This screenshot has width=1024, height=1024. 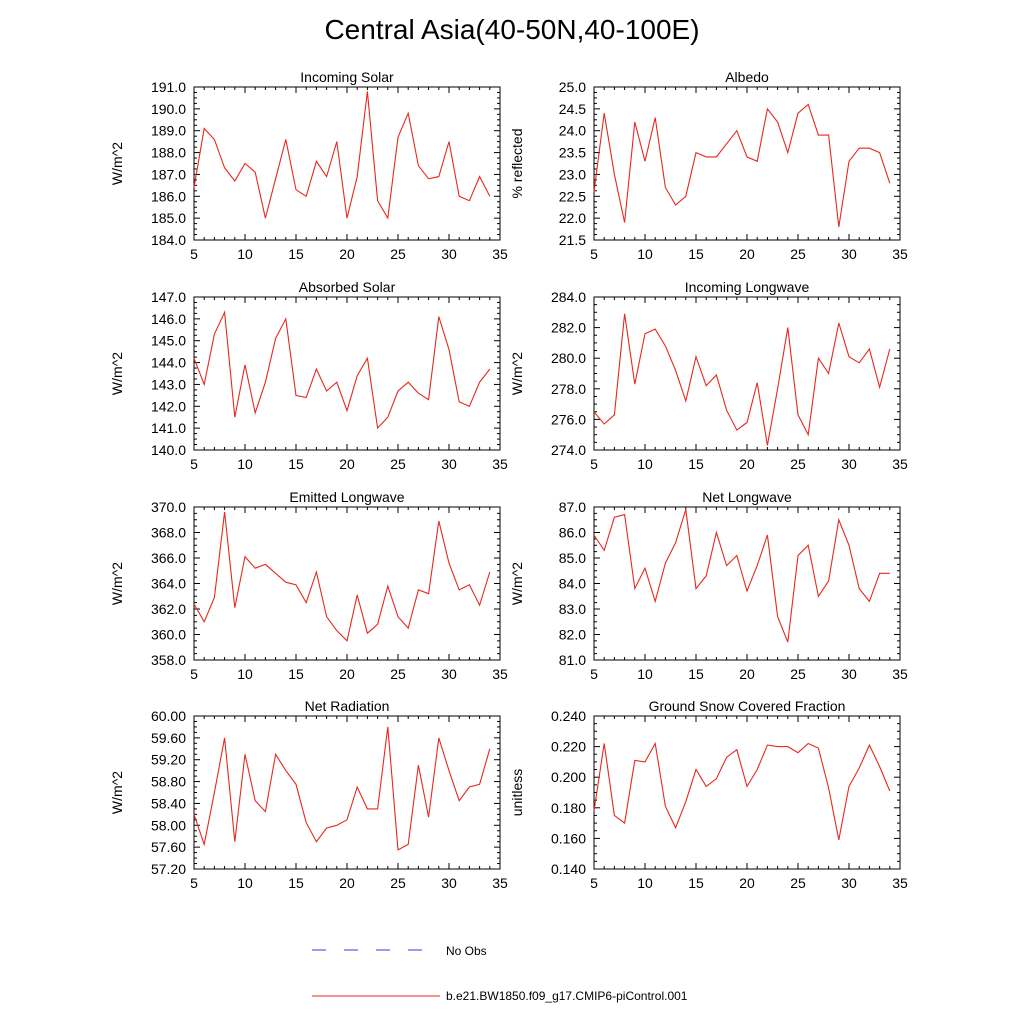 I want to click on y-tick-label: 184.0, so click(x=168, y=240).